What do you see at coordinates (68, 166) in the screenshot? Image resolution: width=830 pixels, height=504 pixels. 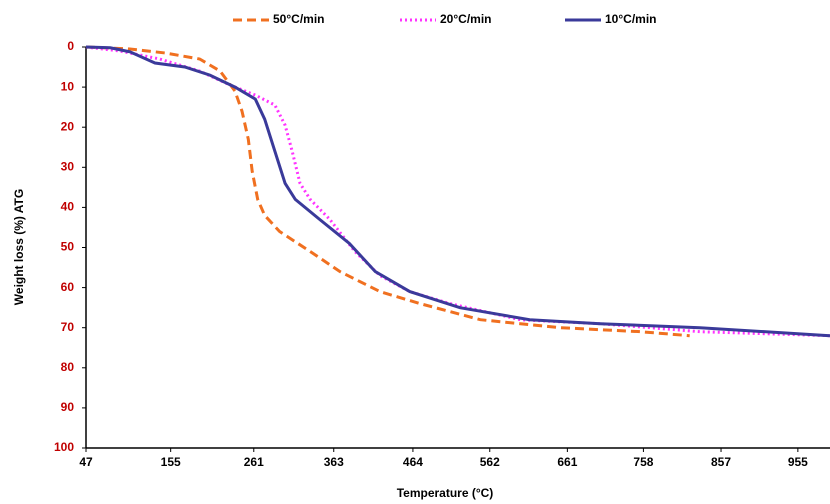 I see `y-tick-label: 30` at bounding box center [68, 166].